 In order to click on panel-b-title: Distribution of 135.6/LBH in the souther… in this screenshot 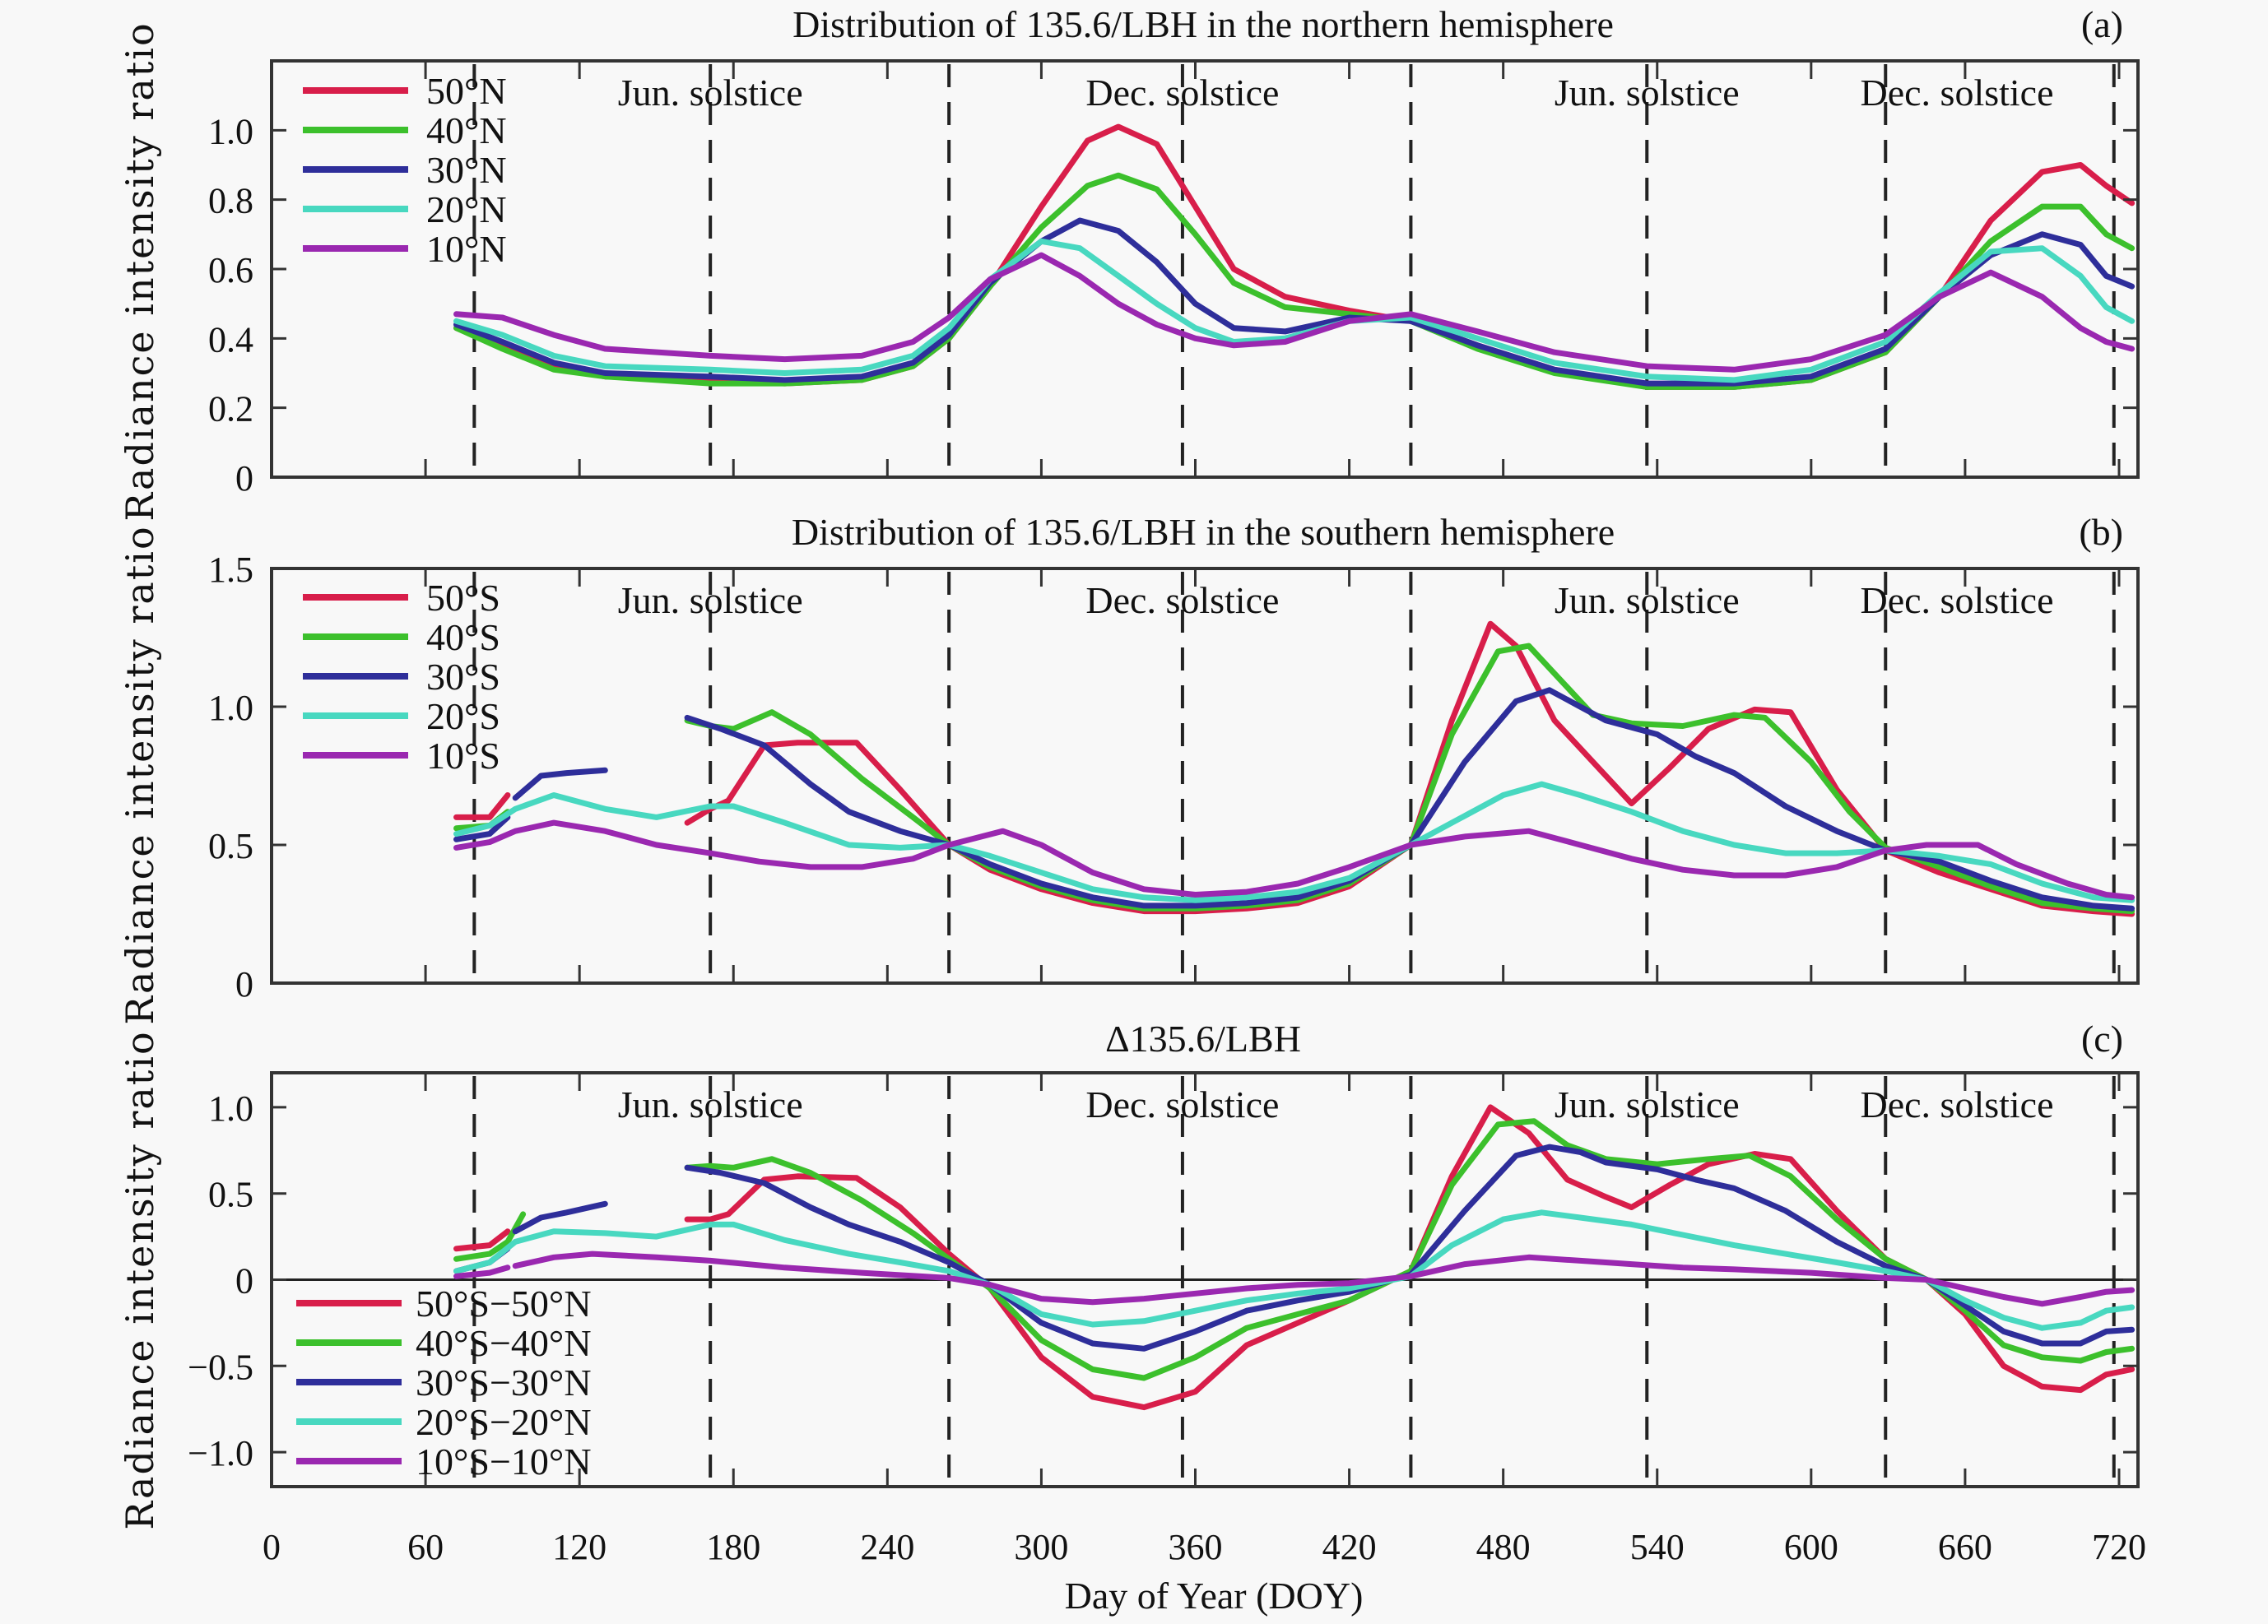, I will do `click(1203, 532)`.